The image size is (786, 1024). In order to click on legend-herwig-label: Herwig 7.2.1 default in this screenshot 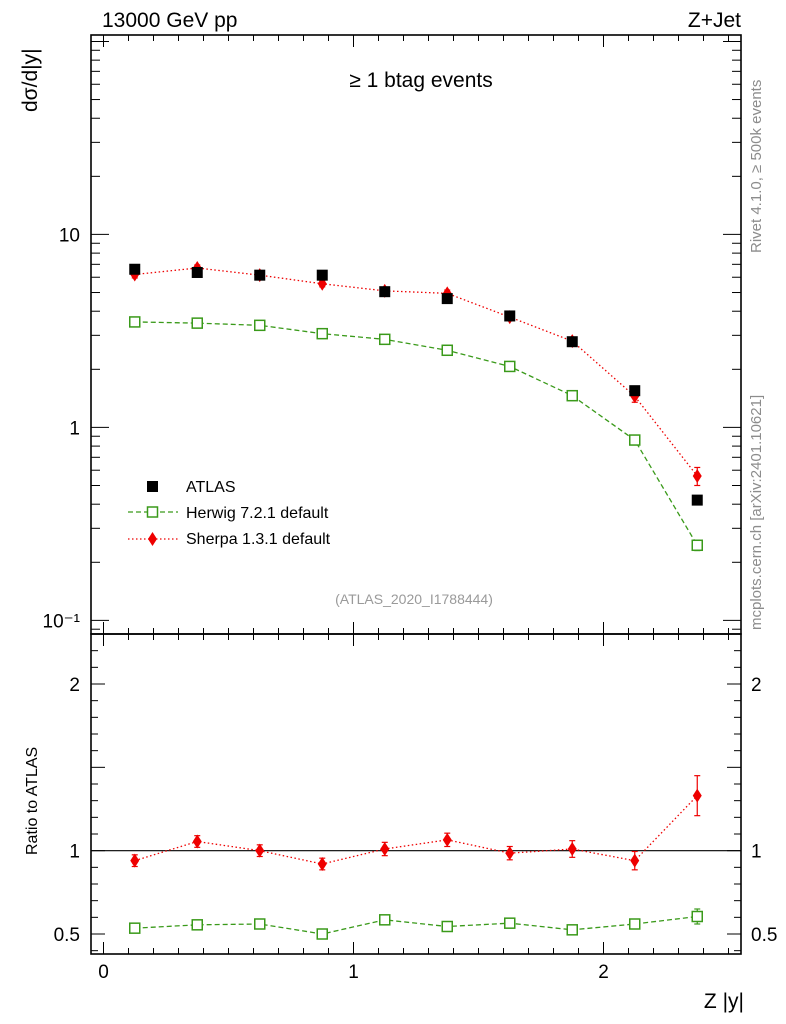, I will do `click(257, 513)`.